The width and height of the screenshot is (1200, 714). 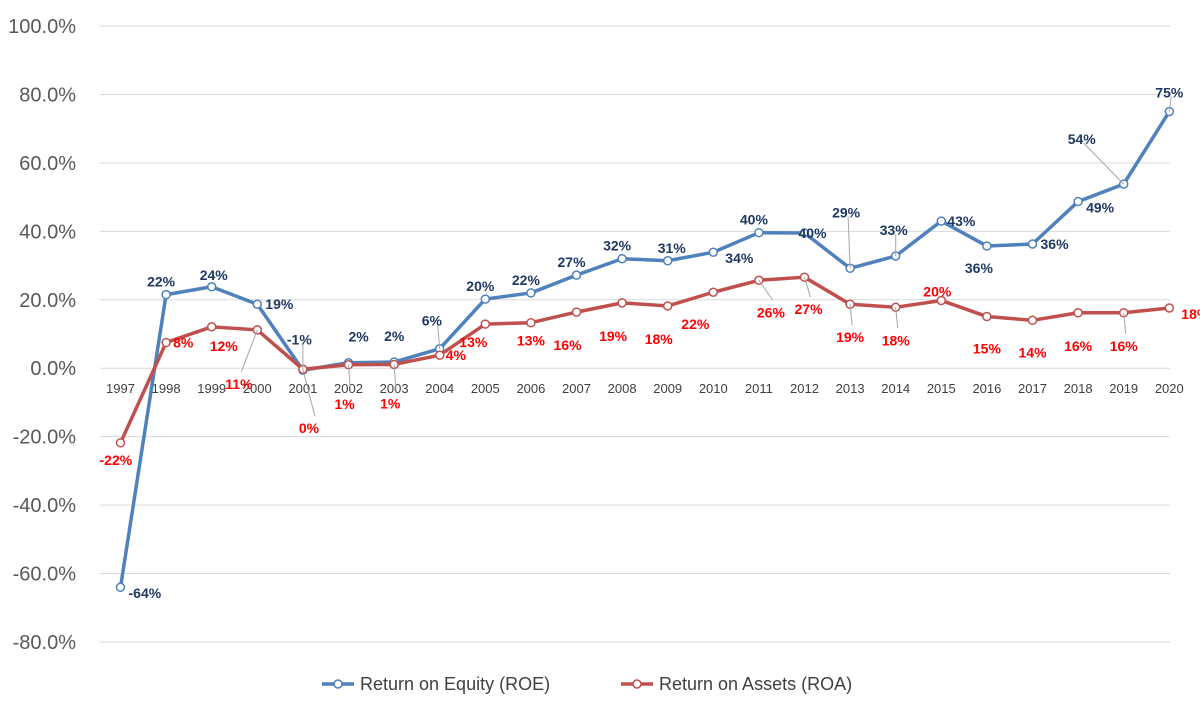 I want to click on series-0-data-label: 34%, so click(x=739, y=258).